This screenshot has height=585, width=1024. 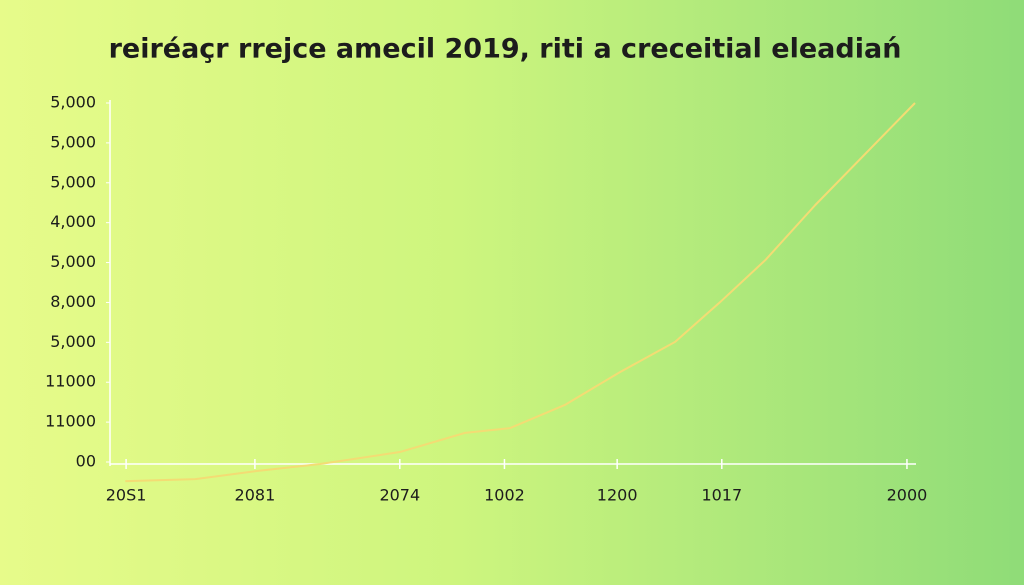 What do you see at coordinates (73, 221) in the screenshot?
I see `y-tick-label: 4,000` at bounding box center [73, 221].